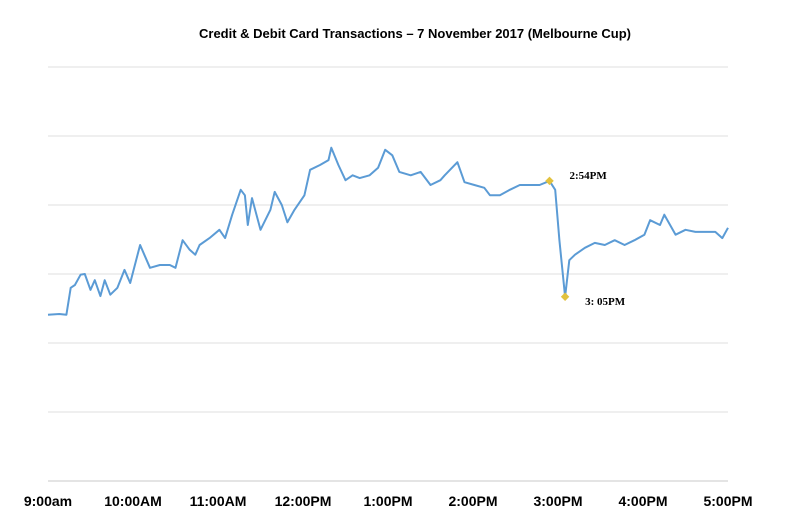 This screenshot has width=789, height=529. I want to click on annotation-label: 3: 05PM, so click(605, 302).